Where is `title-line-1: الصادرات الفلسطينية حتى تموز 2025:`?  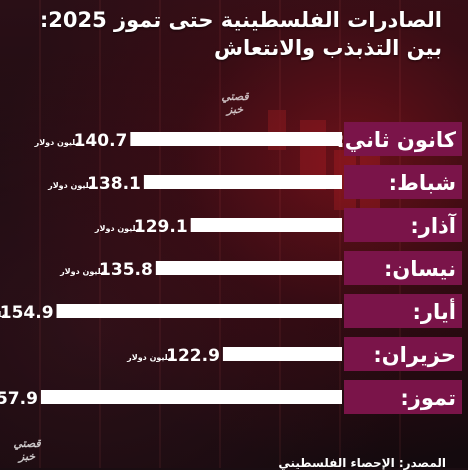 title-line-1: الصادرات الفلسطينية حتى تموز 2025: is located at coordinates (240, 20).